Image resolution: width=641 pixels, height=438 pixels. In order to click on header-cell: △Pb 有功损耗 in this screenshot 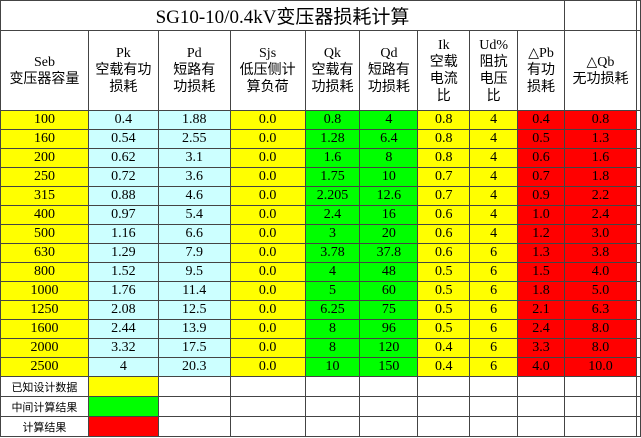, I will do `click(541, 70)`.